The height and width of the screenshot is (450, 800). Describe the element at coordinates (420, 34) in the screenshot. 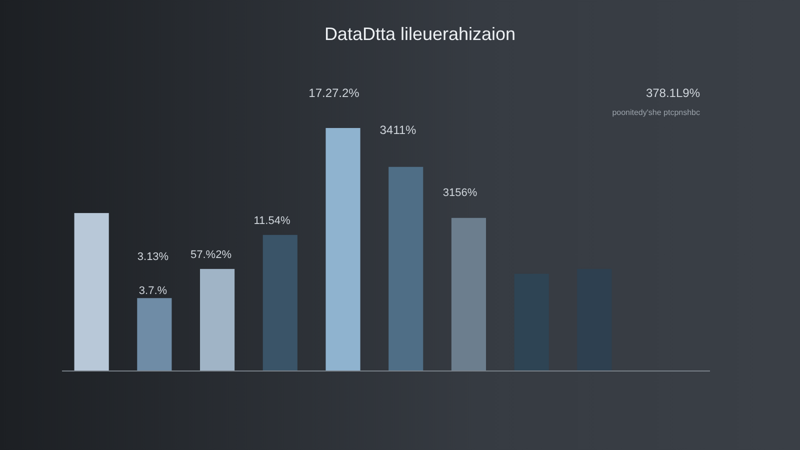

I see `chart-title: DataDtta lileuerahizaion` at that location.